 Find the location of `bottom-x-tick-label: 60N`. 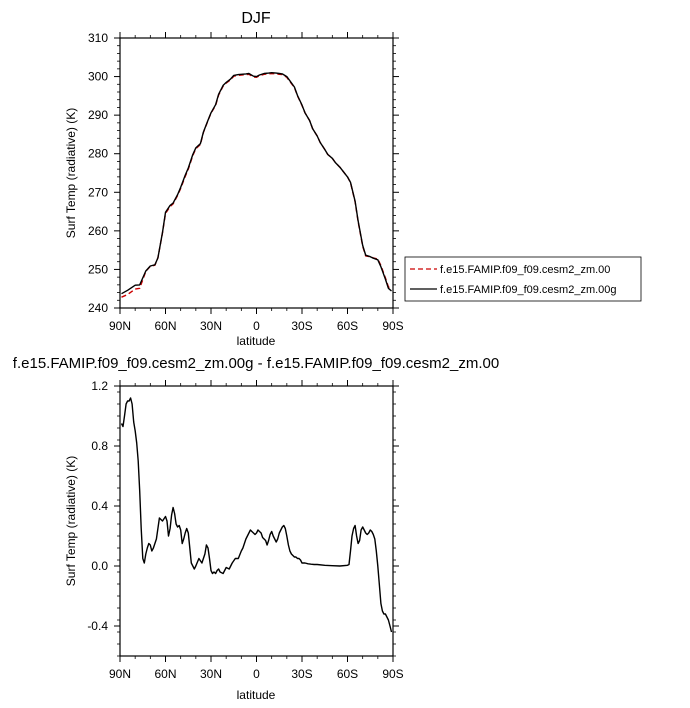

bottom-x-tick-label: 60N is located at coordinates (165, 674).